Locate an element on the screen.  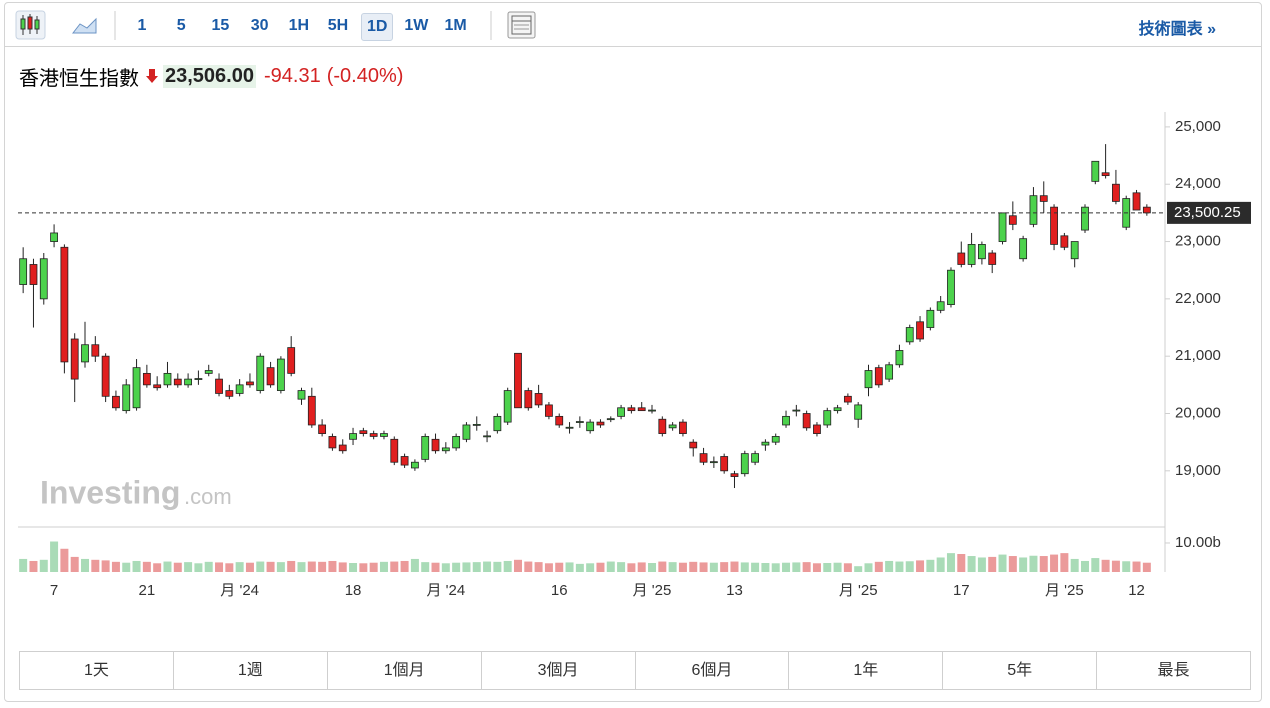
range-button: 5年 is located at coordinates (1020, 670).